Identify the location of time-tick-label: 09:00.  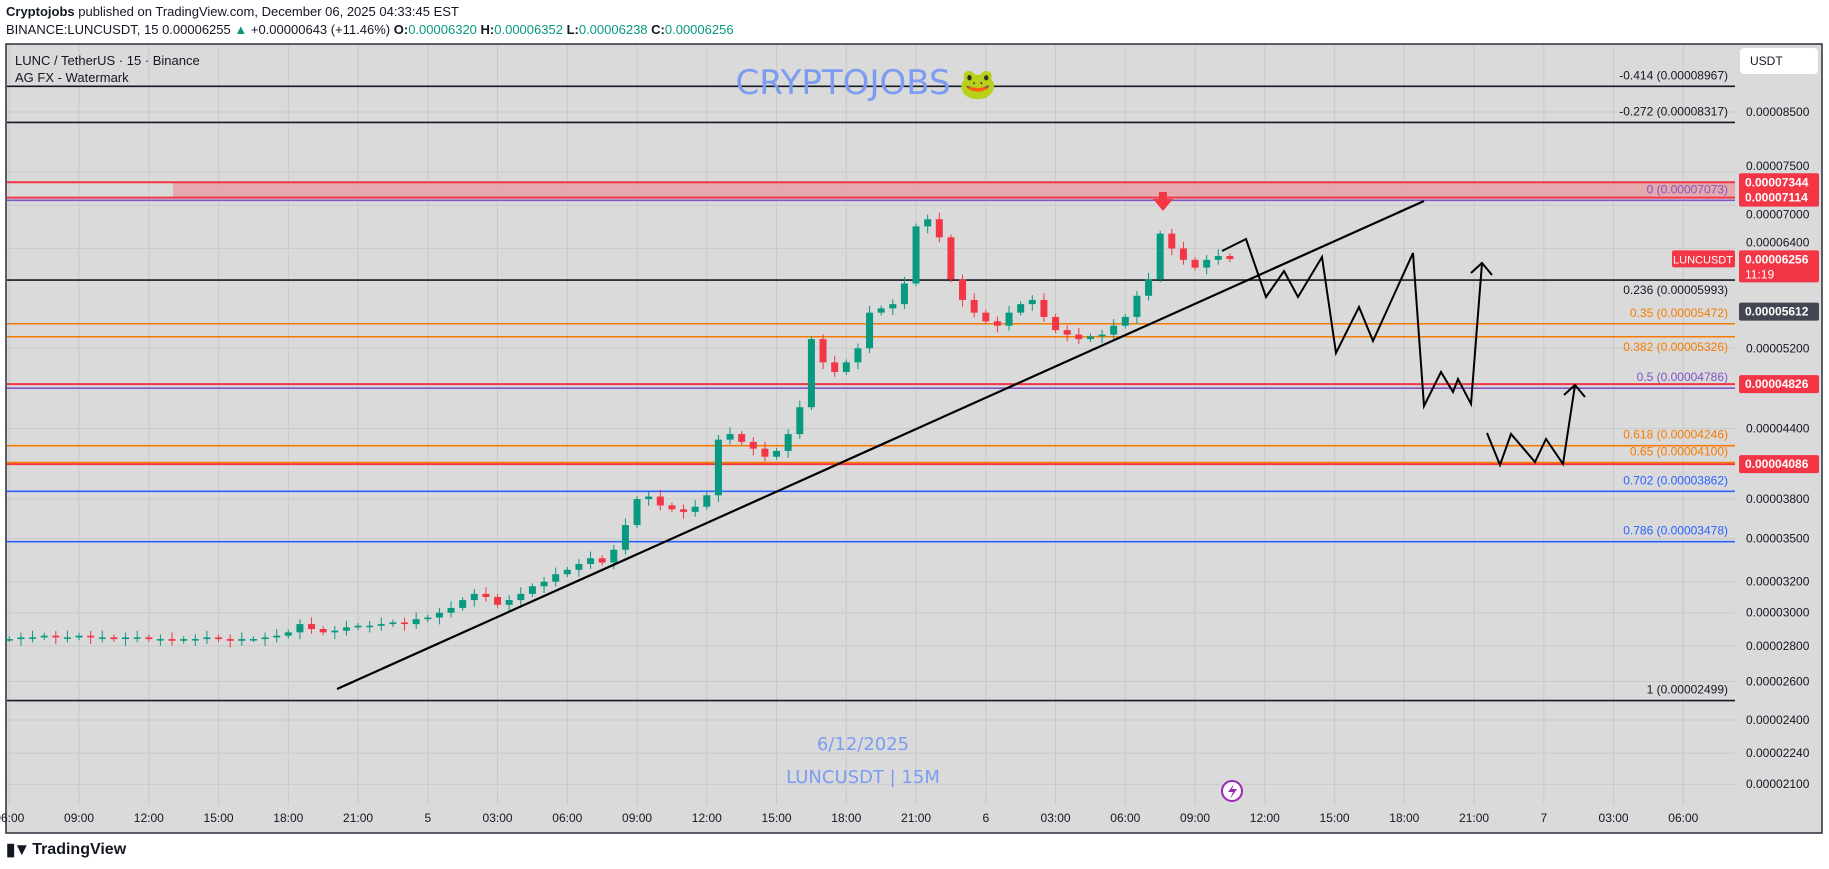
(637, 818).